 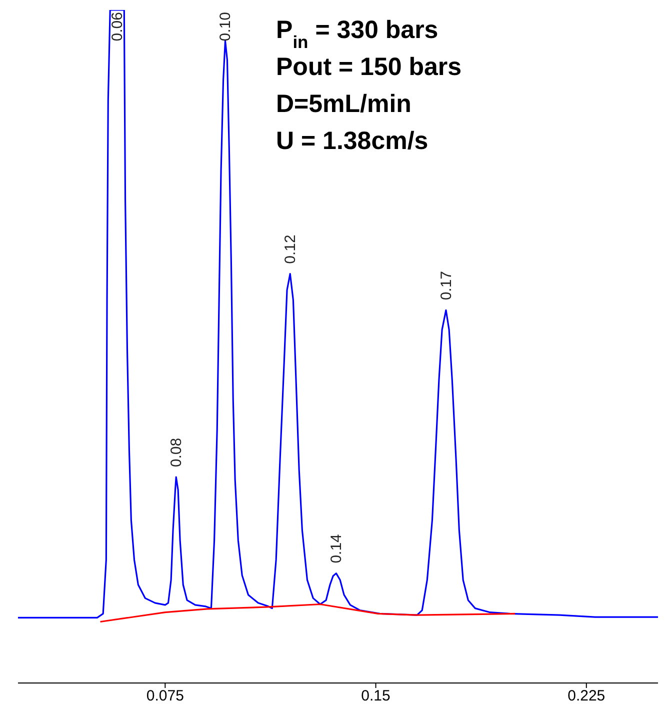 What do you see at coordinates (225, 27) in the screenshot?
I see `annotation: 0.10` at bounding box center [225, 27].